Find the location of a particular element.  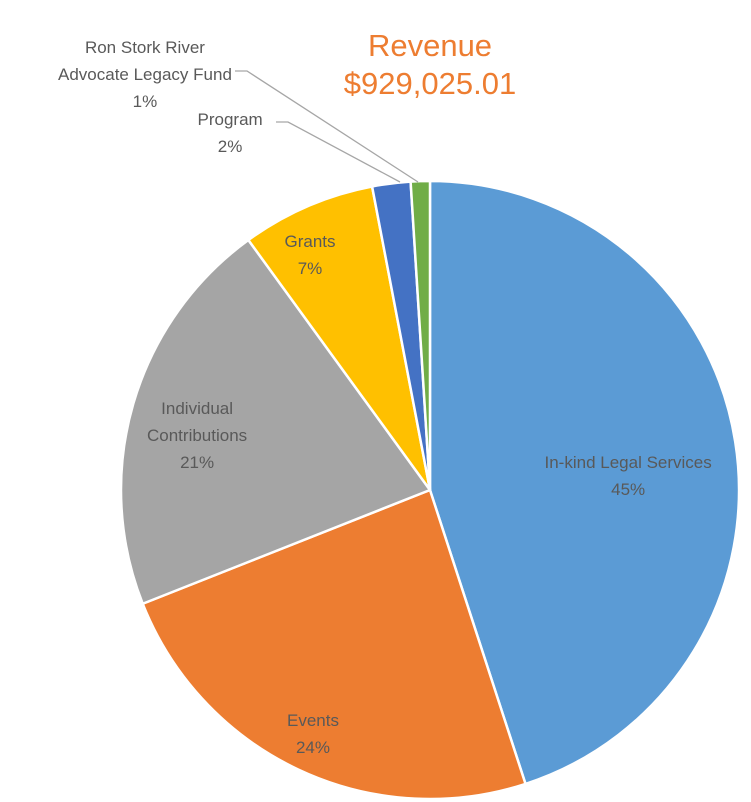

slice-name-label: Ron Stork River is located at coordinates (144, 47).